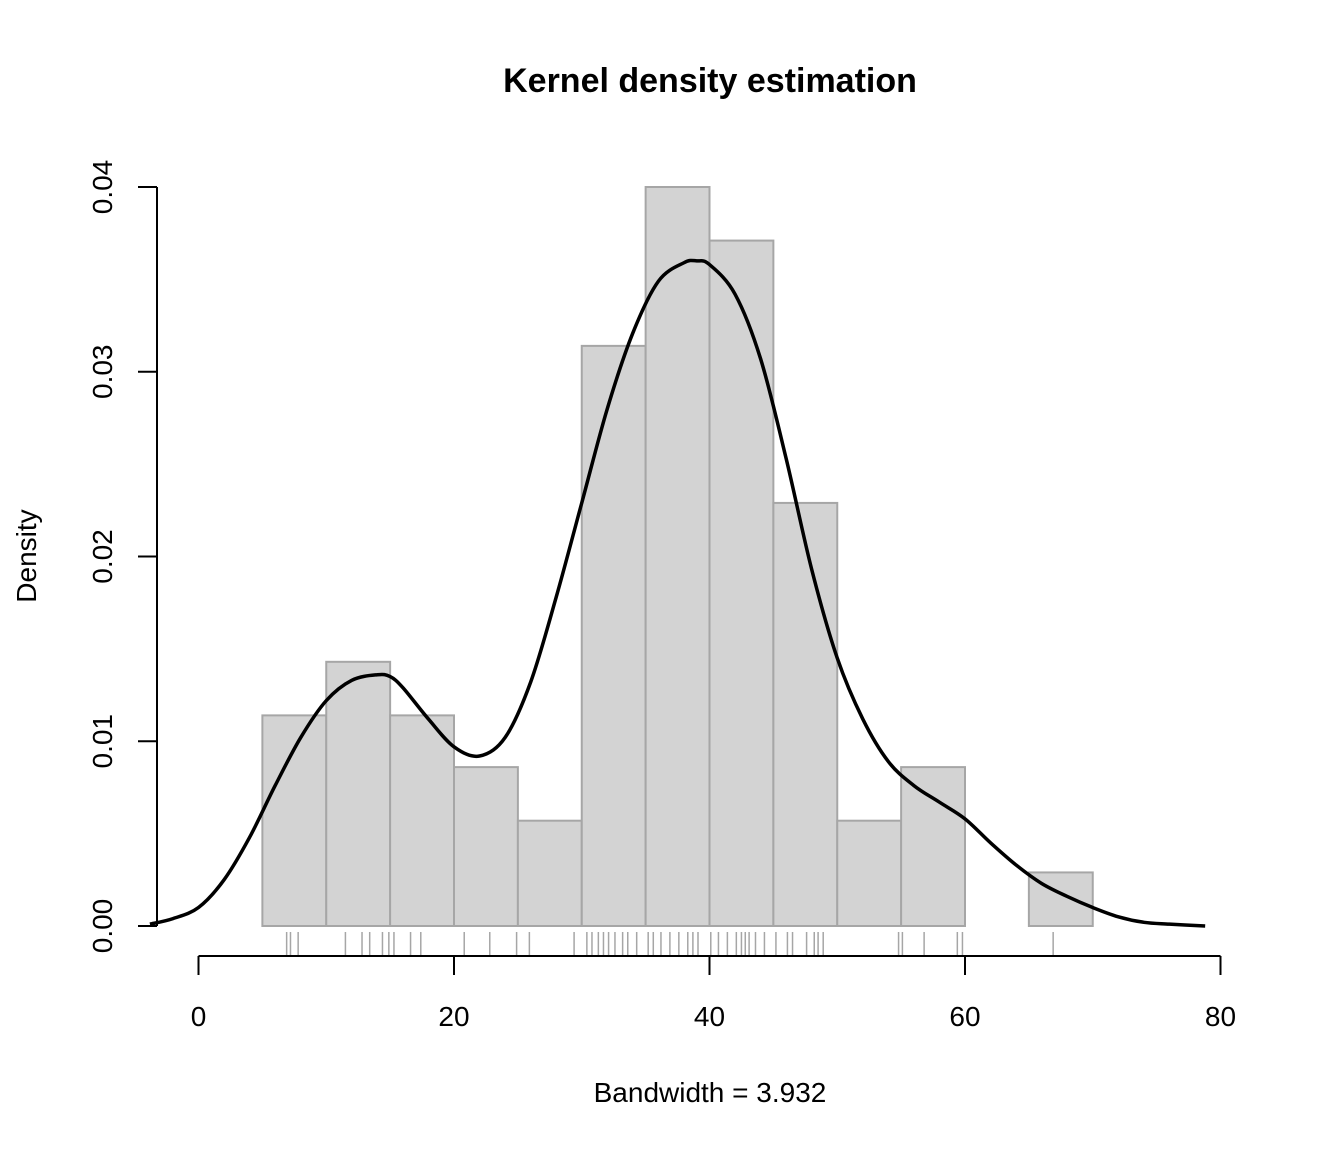 The height and width of the screenshot is (1152, 1344). Describe the element at coordinates (710, 81) in the screenshot. I see `chart-title: Kernel density estimation` at that location.